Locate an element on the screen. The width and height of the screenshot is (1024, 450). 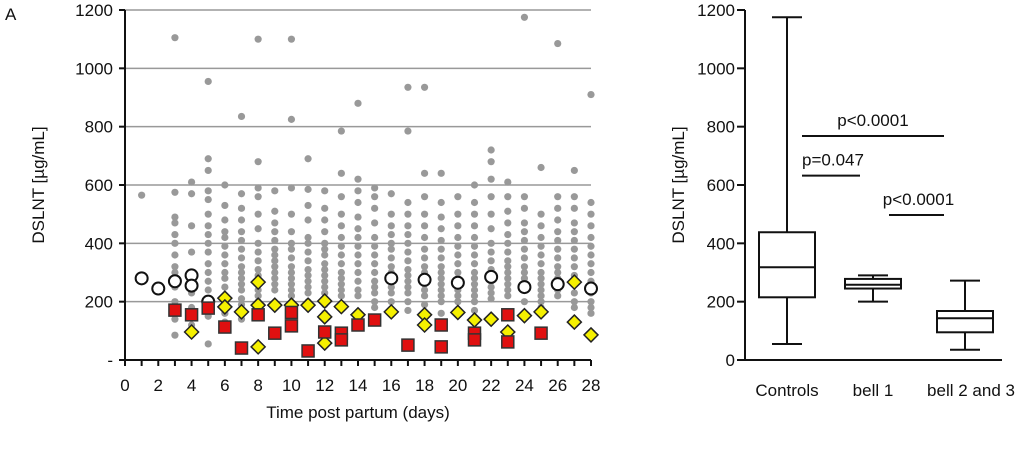
x-tick-label: 18 is located at coordinates (424, 385).